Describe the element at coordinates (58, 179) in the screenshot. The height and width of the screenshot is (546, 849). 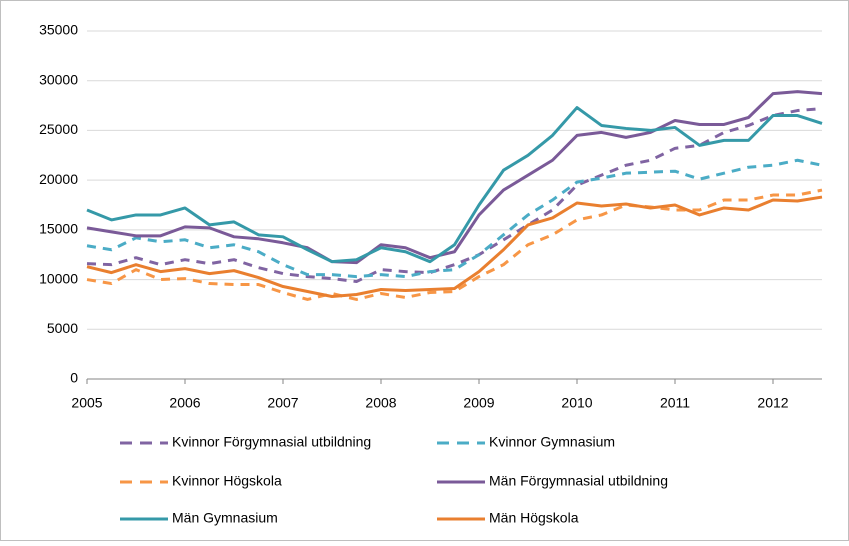
I see `y-tick-label: 20000` at that location.